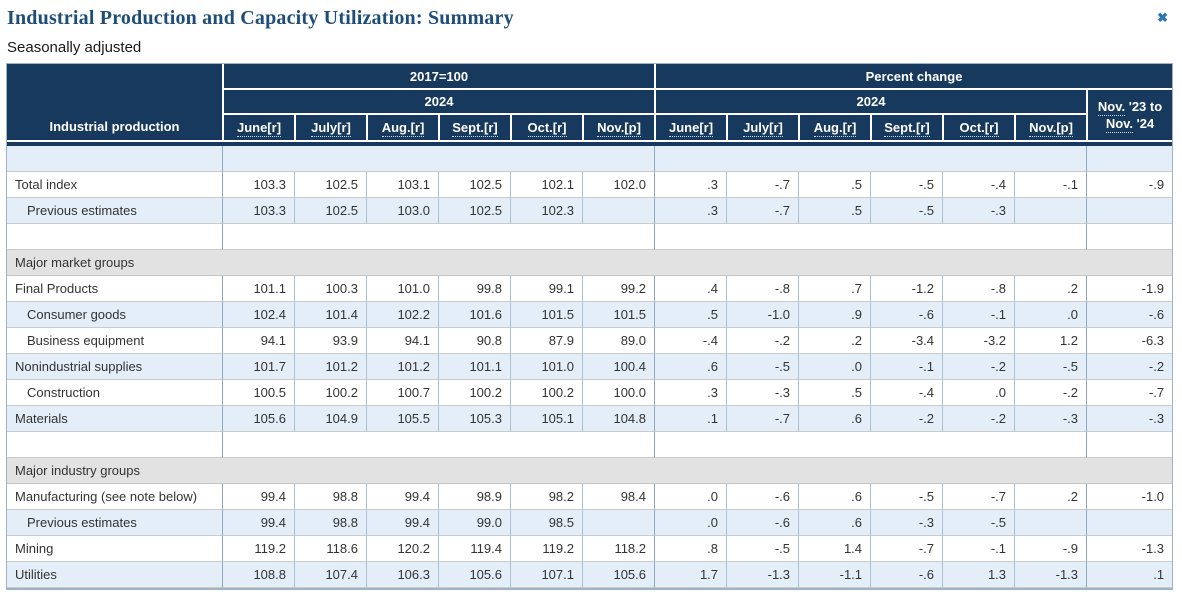 Image resolution: width=1182 pixels, height=603 pixels. What do you see at coordinates (546, 315) in the screenshot?
I see `index-value: 101.5` at bounding box center [546, 315].